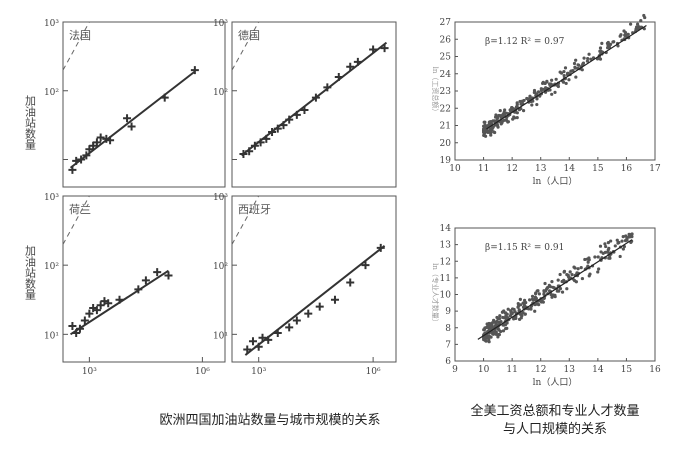 The height and width of the screenshot is (458, 700). Describe the element at coordinates (220, 267) in the screenshot. I see `y-tick-label: 10²` at that location.